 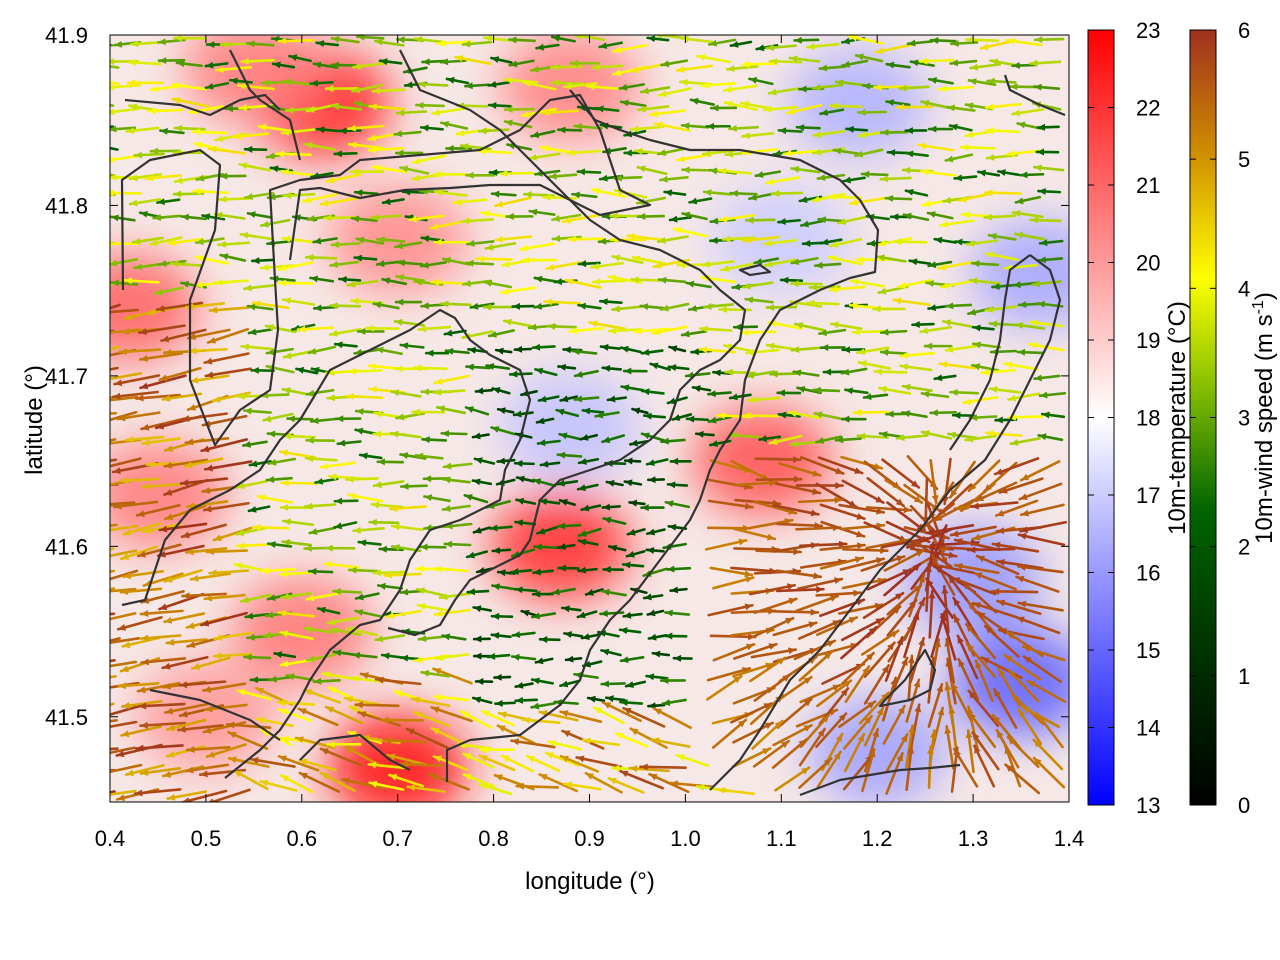 I want to click on wind-colorbar-tick-label: 4, so click(x=1244, y=288).